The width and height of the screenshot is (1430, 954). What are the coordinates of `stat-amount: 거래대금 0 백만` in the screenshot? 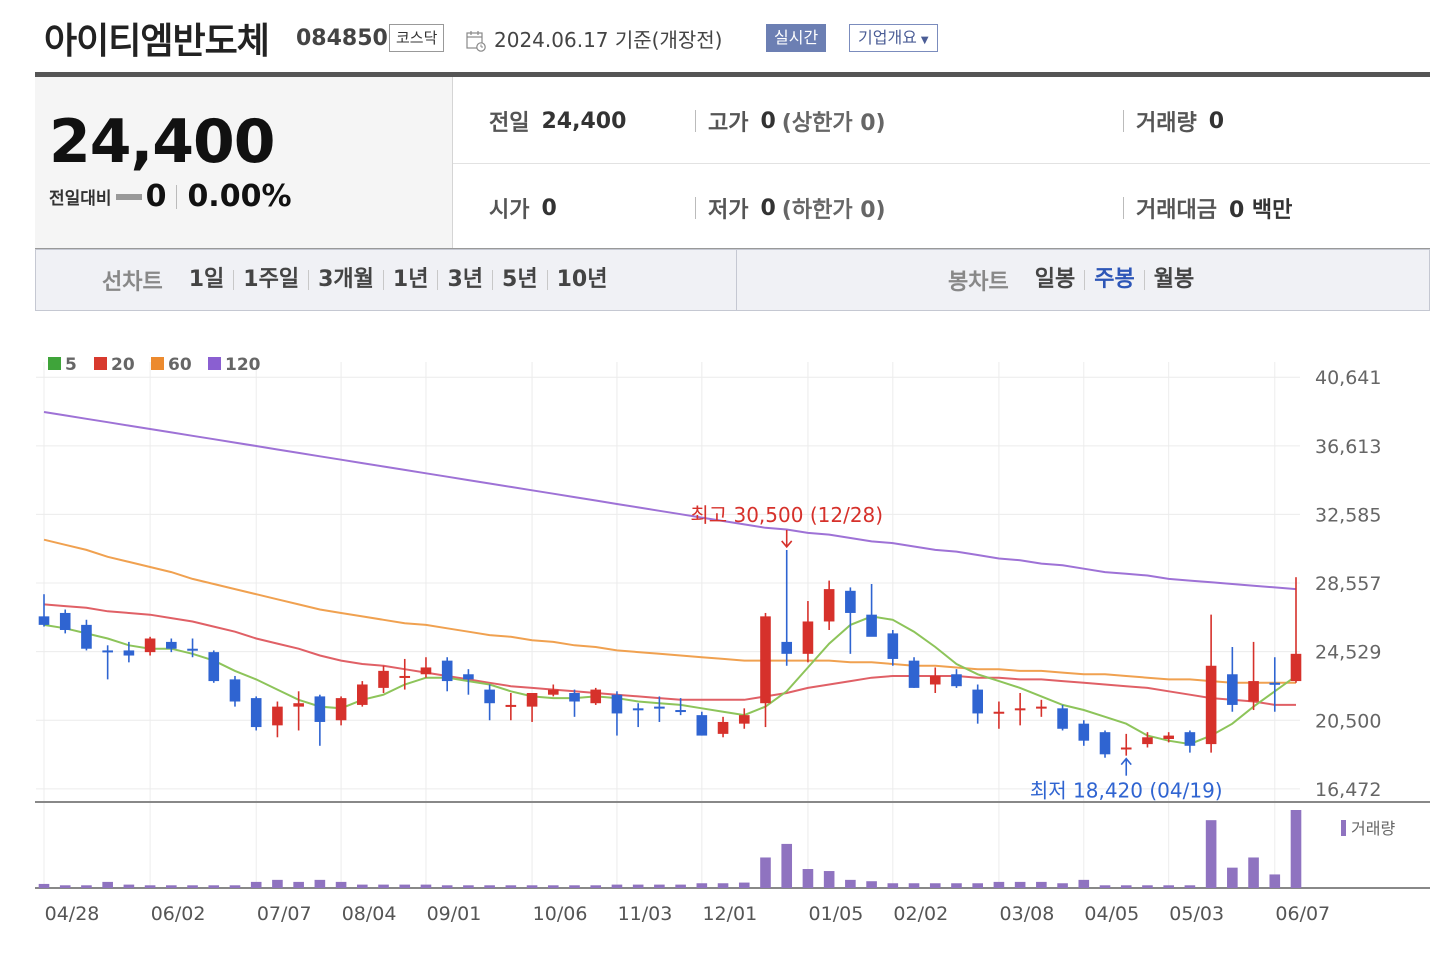 It's located at (1207, 208).